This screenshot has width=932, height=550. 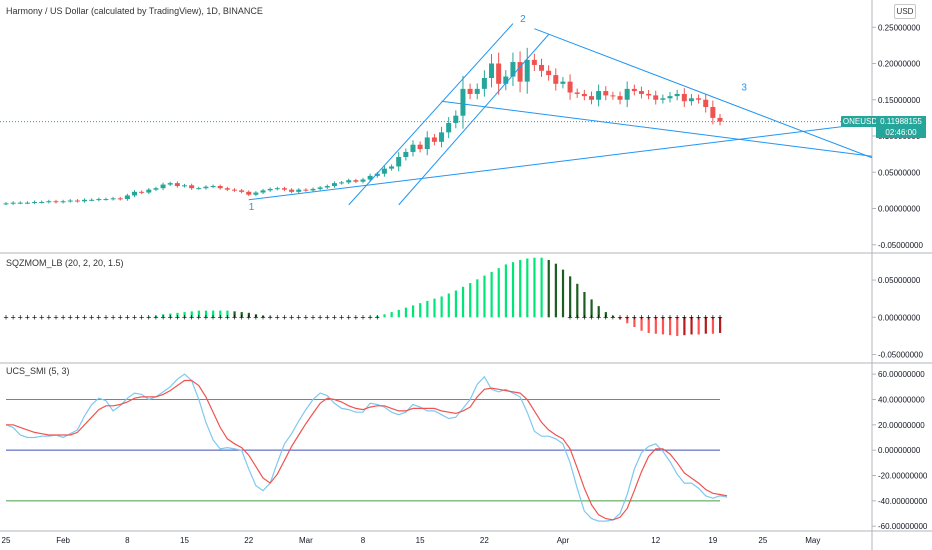 I want to click on sqz-axis-tick-label: 0.00000000, so click(x=899, y=317).